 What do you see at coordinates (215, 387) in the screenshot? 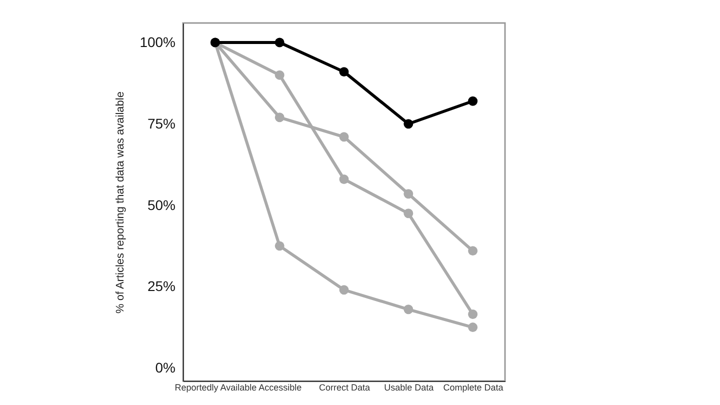
I see `x-tick-label: Reportedly Available` at bounding box center [215, 387].